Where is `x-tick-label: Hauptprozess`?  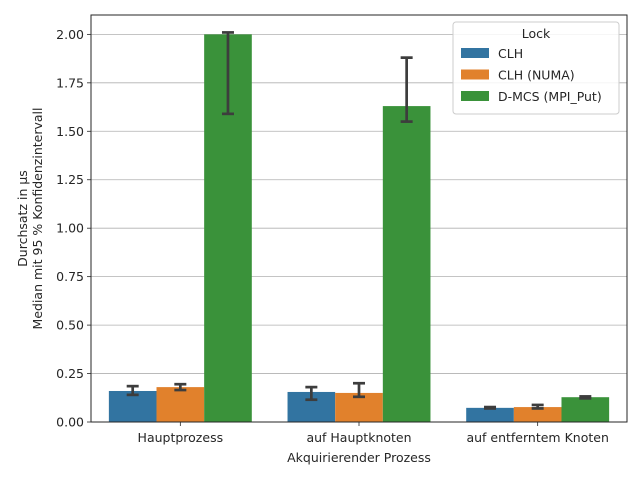
x-tick-label: Hauptprozess is located at coordinates (181, 437).